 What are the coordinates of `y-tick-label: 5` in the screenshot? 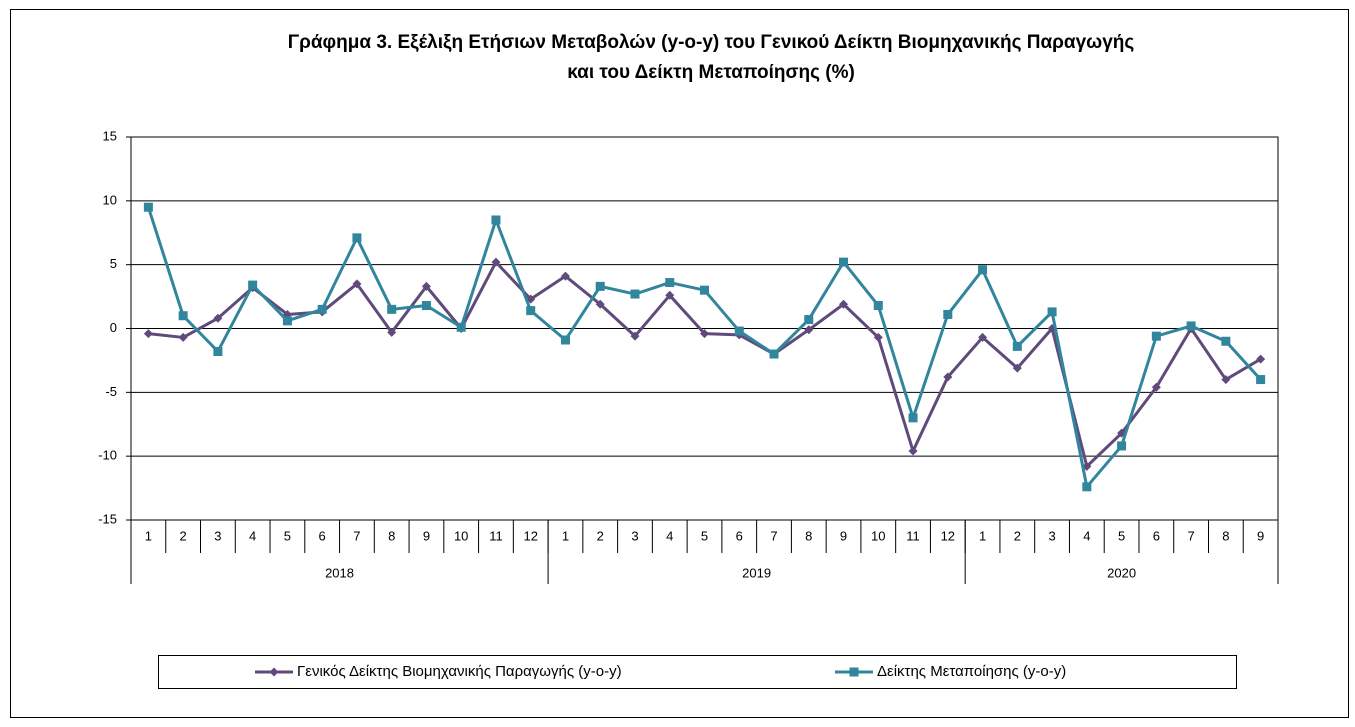 It's located at (113, 263).